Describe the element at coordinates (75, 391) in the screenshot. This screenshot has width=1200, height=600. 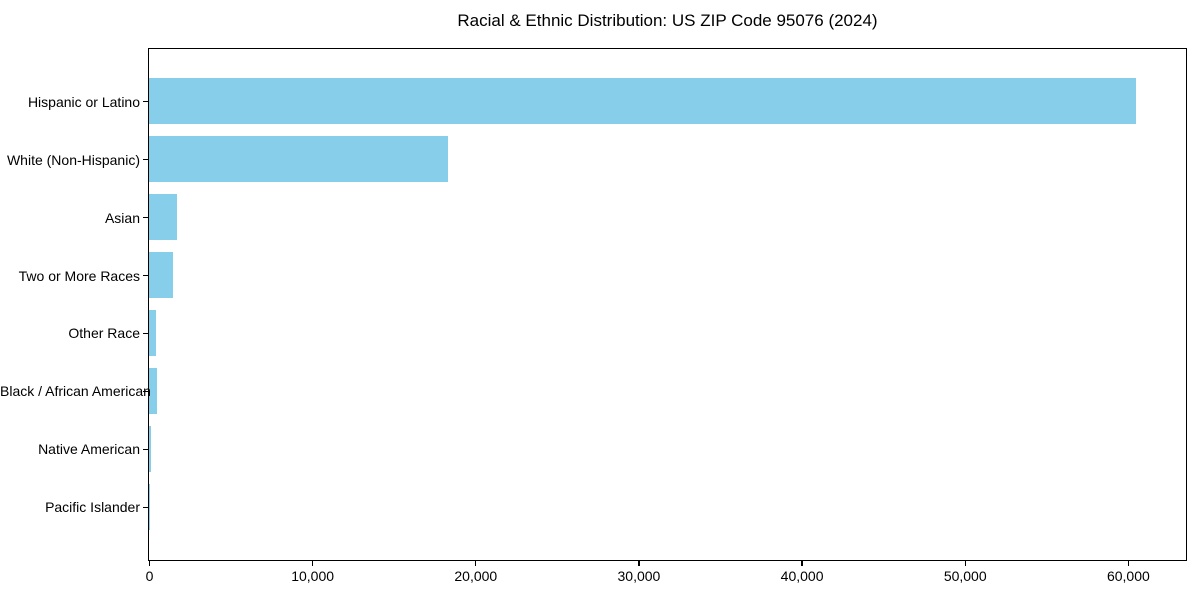
I see `y-tick-label: Black / African American` at that location.